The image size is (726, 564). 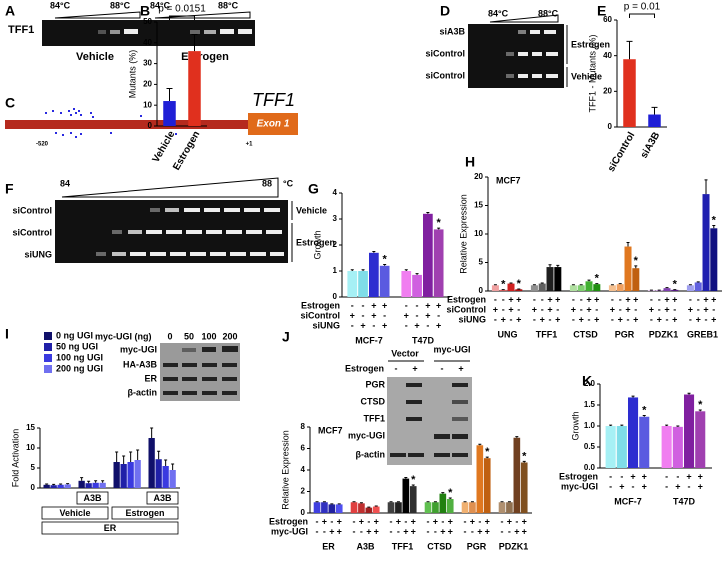 What do you see at coordinates (702, 334) in the screenshot?
I see `x-tick-label: GREB1` at bounding box center [702, 334].